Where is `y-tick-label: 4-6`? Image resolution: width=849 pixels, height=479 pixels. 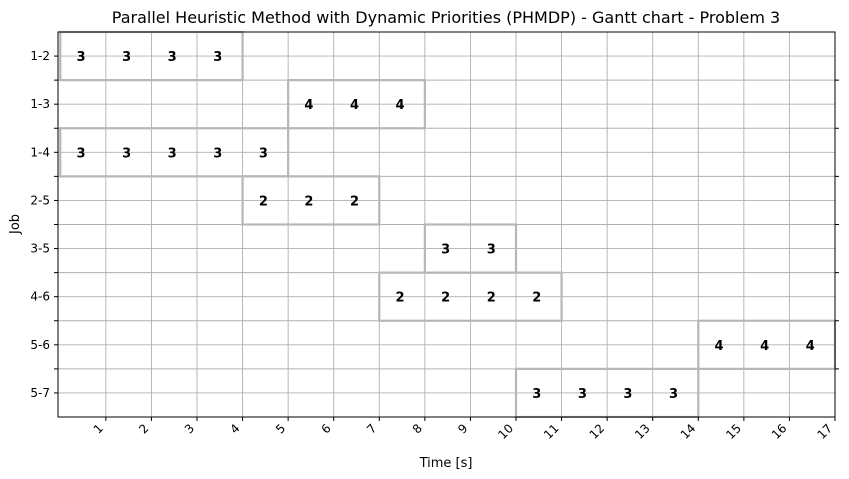 y-tick-label: 4-6 is located at coordinates (40, 297).